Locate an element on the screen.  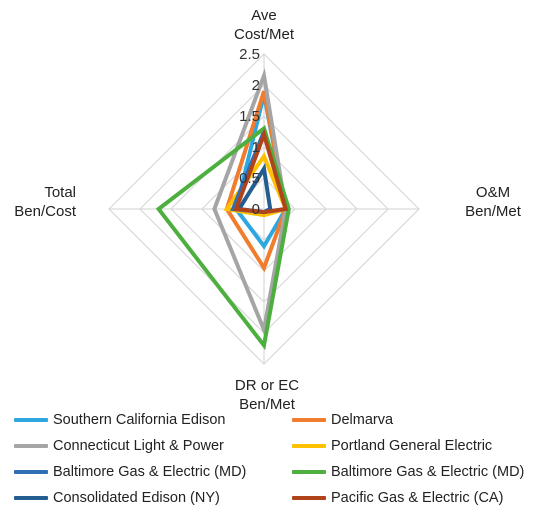
legend-item: Delmarva is located at coordinates (342, 420).